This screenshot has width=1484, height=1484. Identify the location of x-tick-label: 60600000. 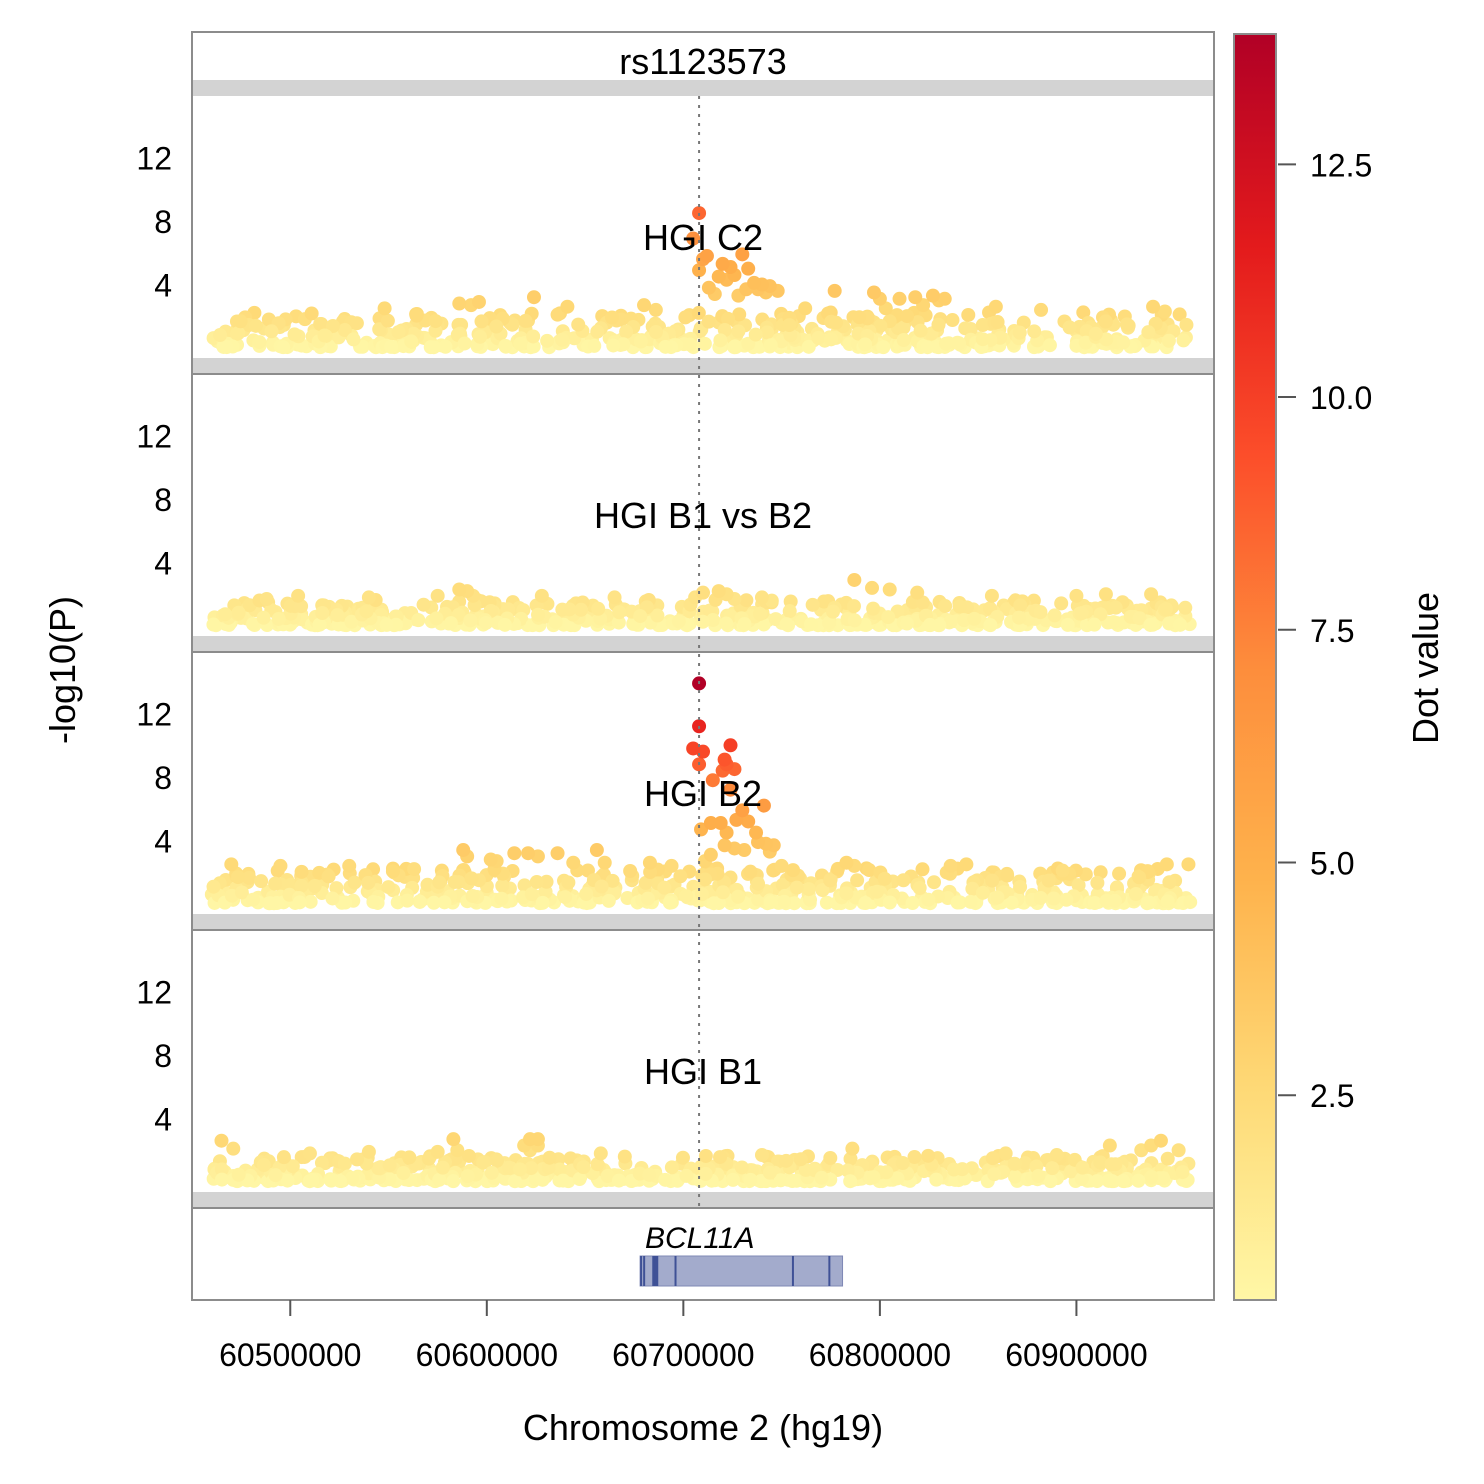
(487, 1355).